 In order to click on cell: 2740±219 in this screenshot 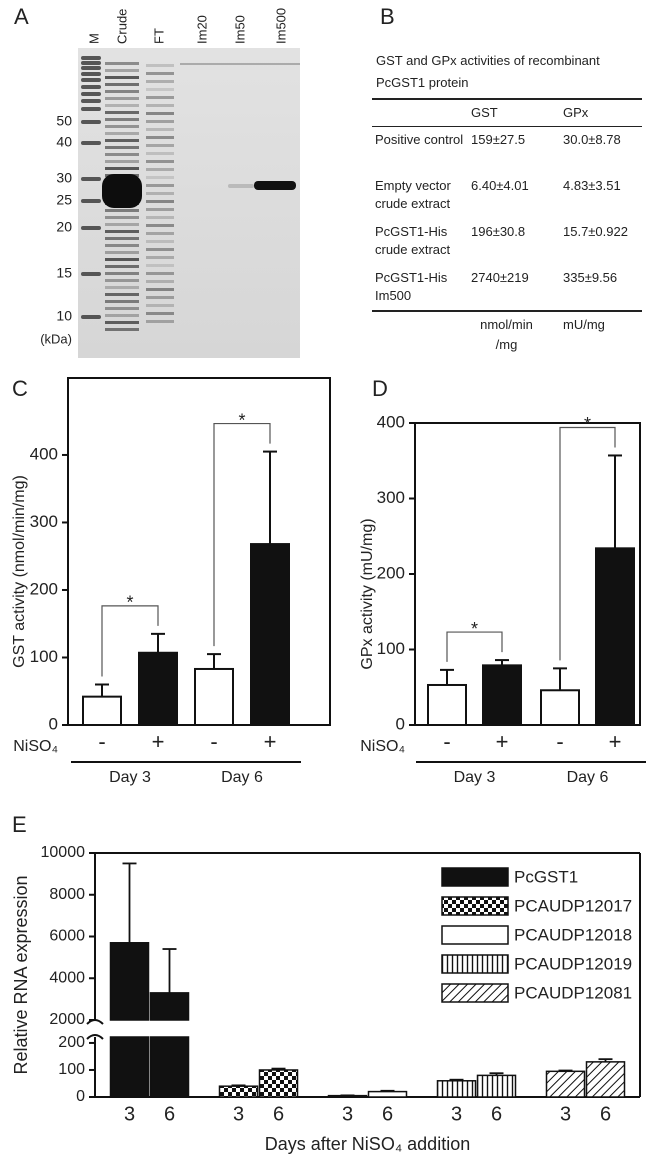, I will do `click(514, 288)`.